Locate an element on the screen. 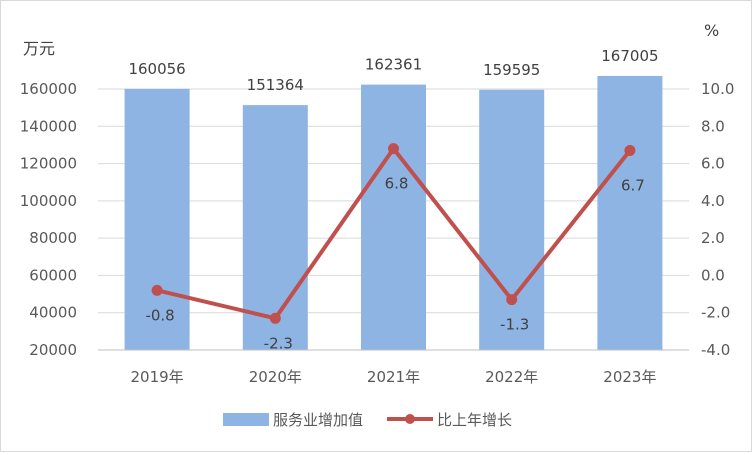  y-left-tick-label: 20000 is located at coordinates (53, 350).